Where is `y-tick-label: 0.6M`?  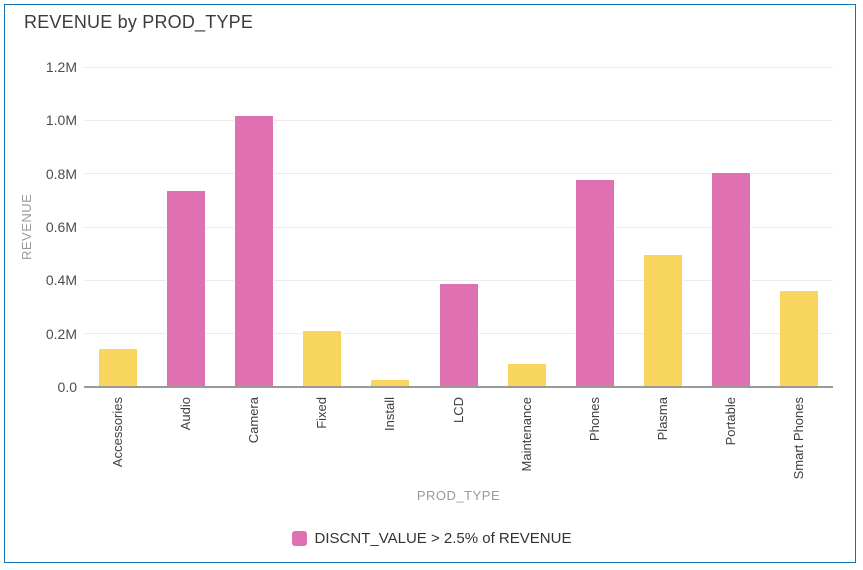
y-tick-label: 0.6M is located at coordinates (61, 227).